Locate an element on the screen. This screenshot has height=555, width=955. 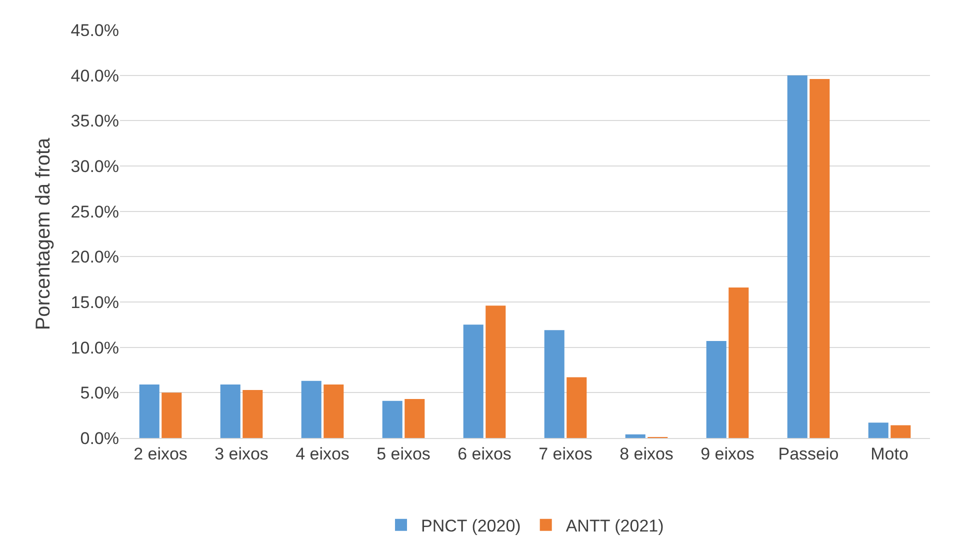
x-tick-label: 6 eixos is located at coordinates (485, 454).